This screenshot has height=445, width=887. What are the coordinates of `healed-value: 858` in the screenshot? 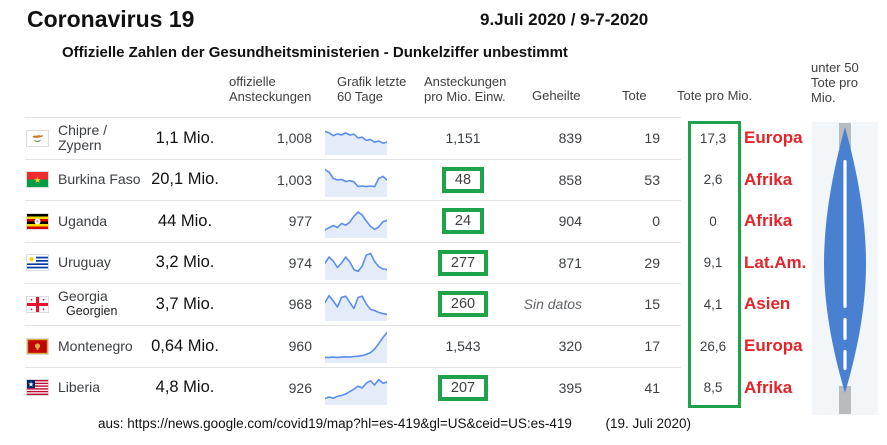 It's located at (570, 179).